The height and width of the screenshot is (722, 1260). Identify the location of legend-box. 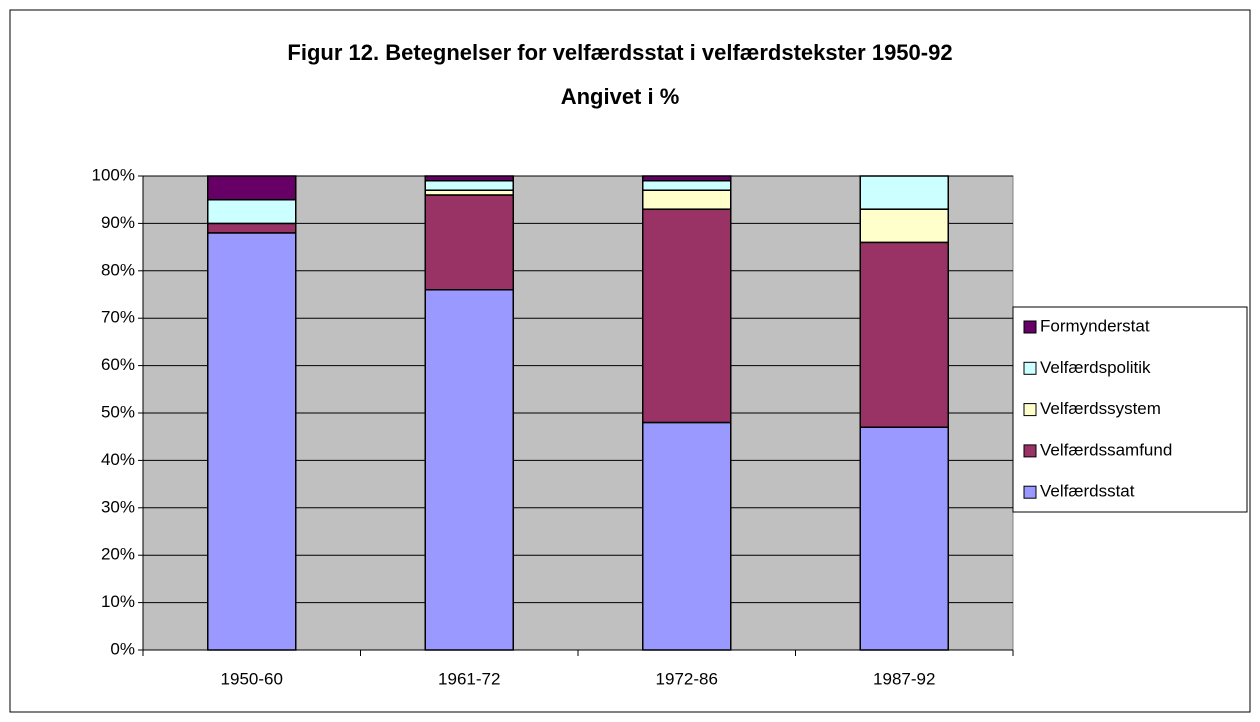
(1130, 409).